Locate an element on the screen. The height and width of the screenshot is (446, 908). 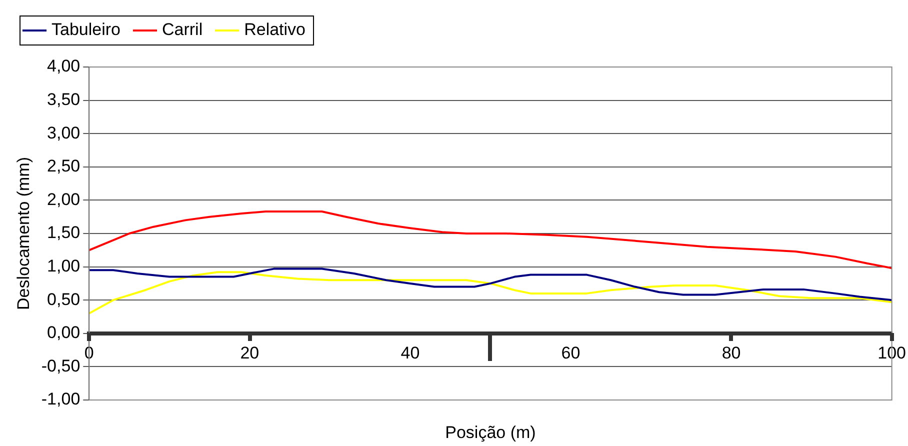
x-tick-label: 40 is located at coordinates (410, 352).